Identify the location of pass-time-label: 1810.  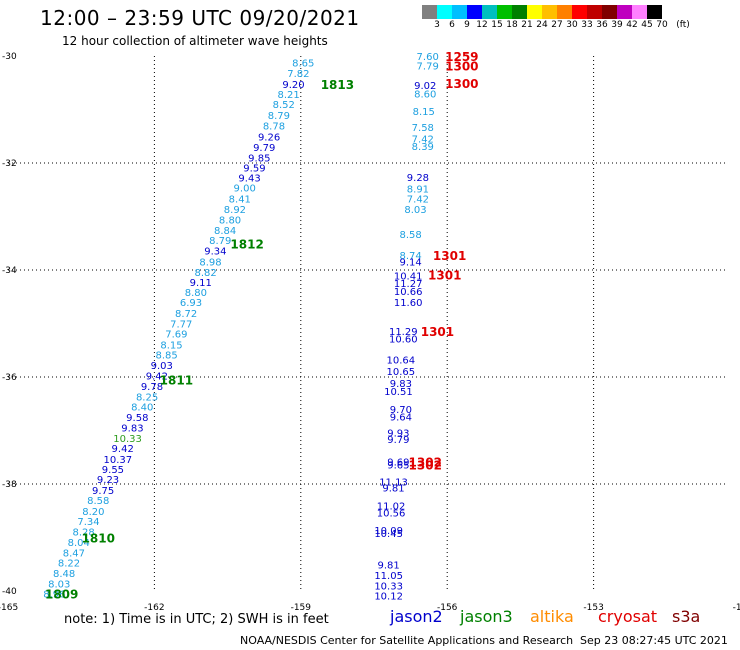
(98, 539).